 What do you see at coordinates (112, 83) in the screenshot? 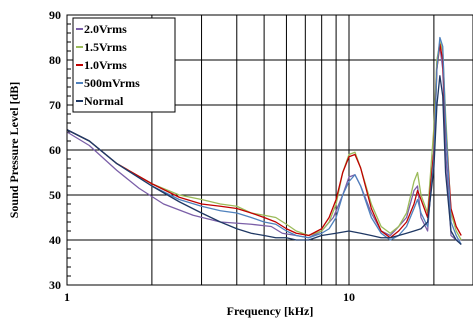
I see `legend-entry-label: 500mVrms` at bounding box center [112, 83].